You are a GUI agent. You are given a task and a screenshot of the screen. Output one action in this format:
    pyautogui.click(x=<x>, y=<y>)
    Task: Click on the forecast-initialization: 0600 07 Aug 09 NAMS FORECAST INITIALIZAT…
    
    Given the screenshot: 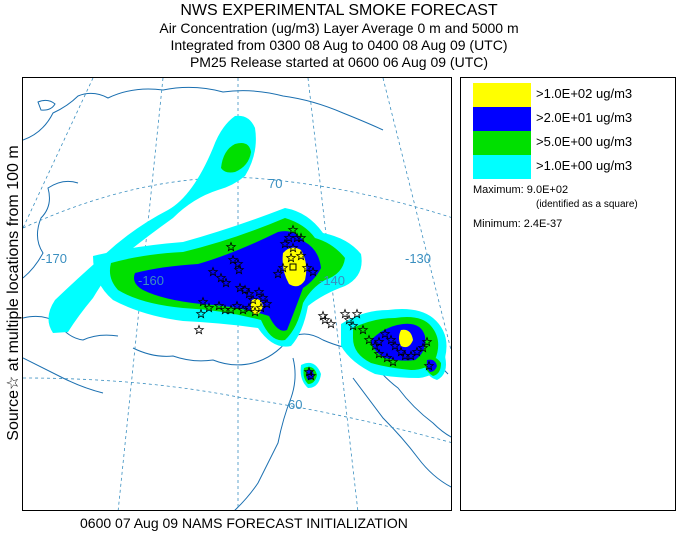 What is the action you would take?
    pyautogui.click(x=244, y=523)
    